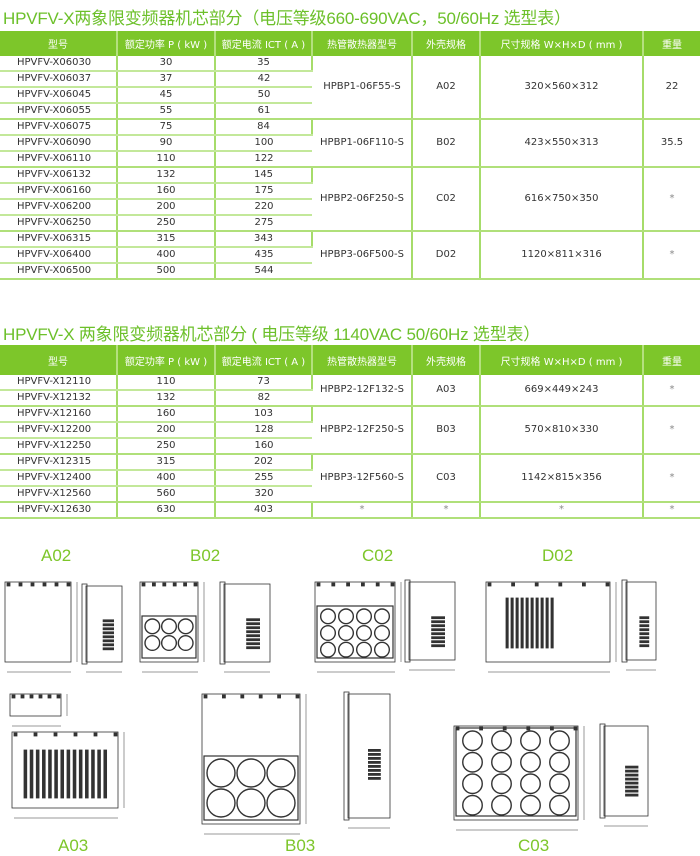 This screenshot has width=700, height=856. I want to click on current-cell: 42, so click(263, 79).